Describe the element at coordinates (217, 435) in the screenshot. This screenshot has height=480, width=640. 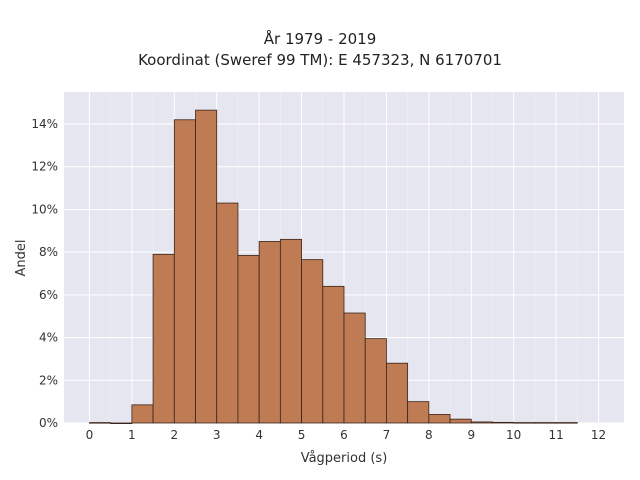
I see `x-tick-label: 3` at that location.